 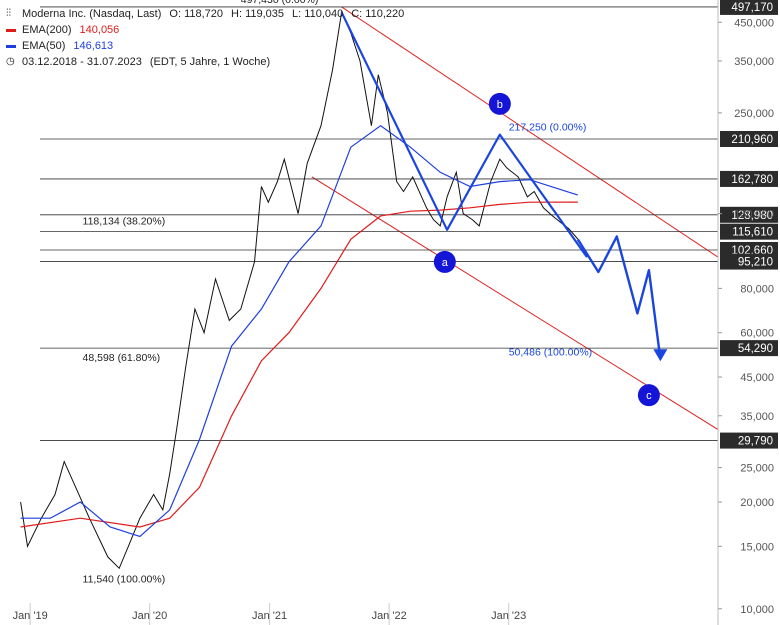 I want to click on fib-label: 217,250 (0.00%), so click(x=548, y=127).